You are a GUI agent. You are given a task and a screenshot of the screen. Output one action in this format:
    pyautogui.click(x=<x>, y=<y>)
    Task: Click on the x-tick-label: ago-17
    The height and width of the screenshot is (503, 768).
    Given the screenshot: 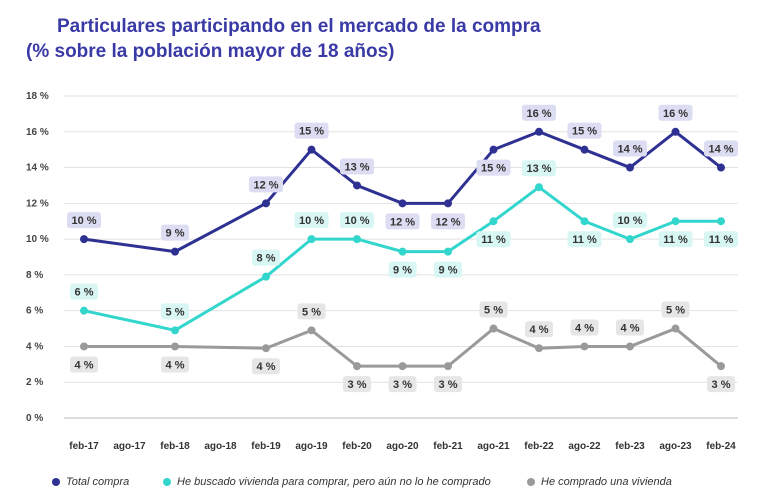 What is the action you would take?
    pyautogui.click(x=129, y=446)
    